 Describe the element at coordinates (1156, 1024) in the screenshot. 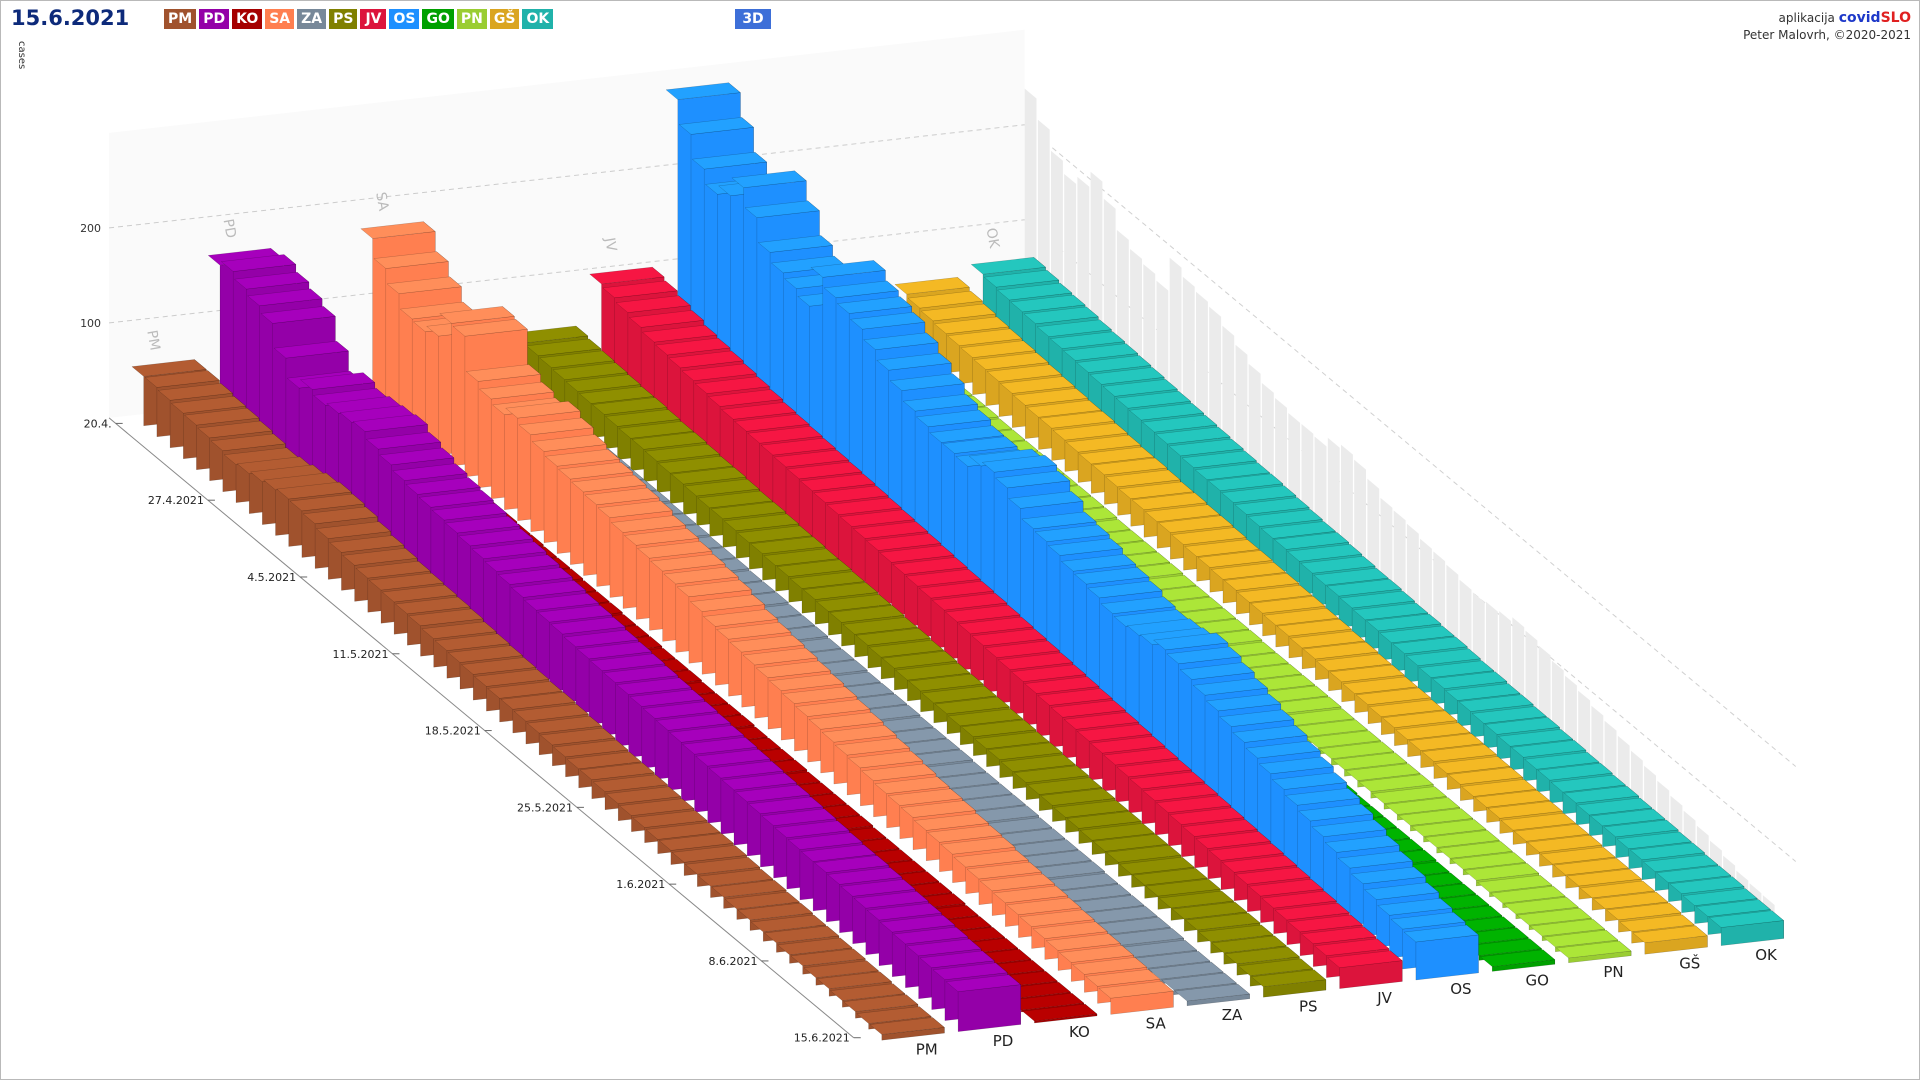

I see `series-label-sa: SA` at that location.